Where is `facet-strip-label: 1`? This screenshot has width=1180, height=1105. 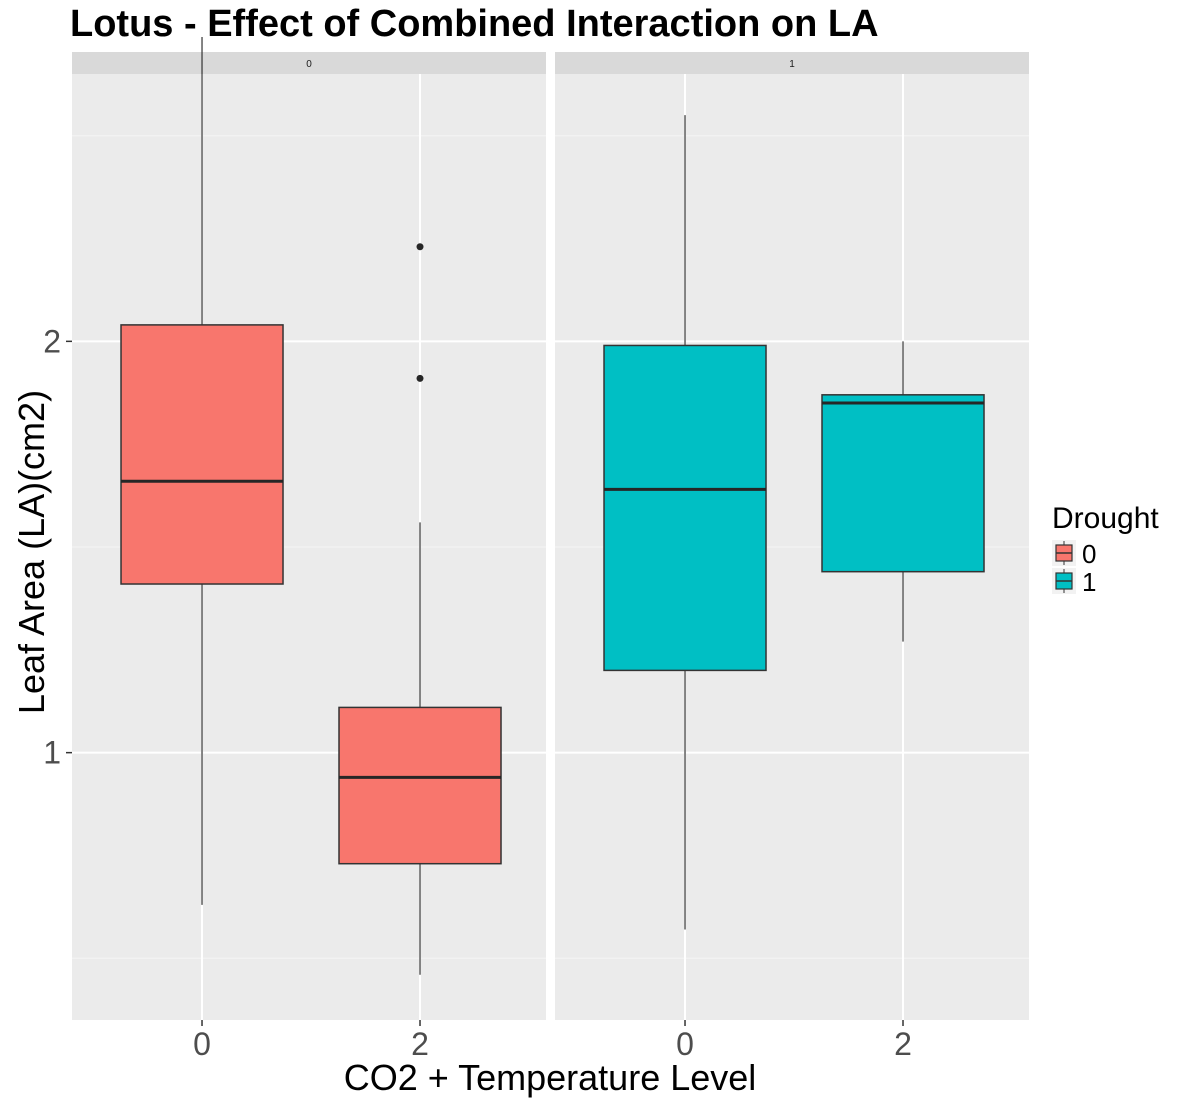 facet-strip-label: 1 is located at coordinates (792, 64).